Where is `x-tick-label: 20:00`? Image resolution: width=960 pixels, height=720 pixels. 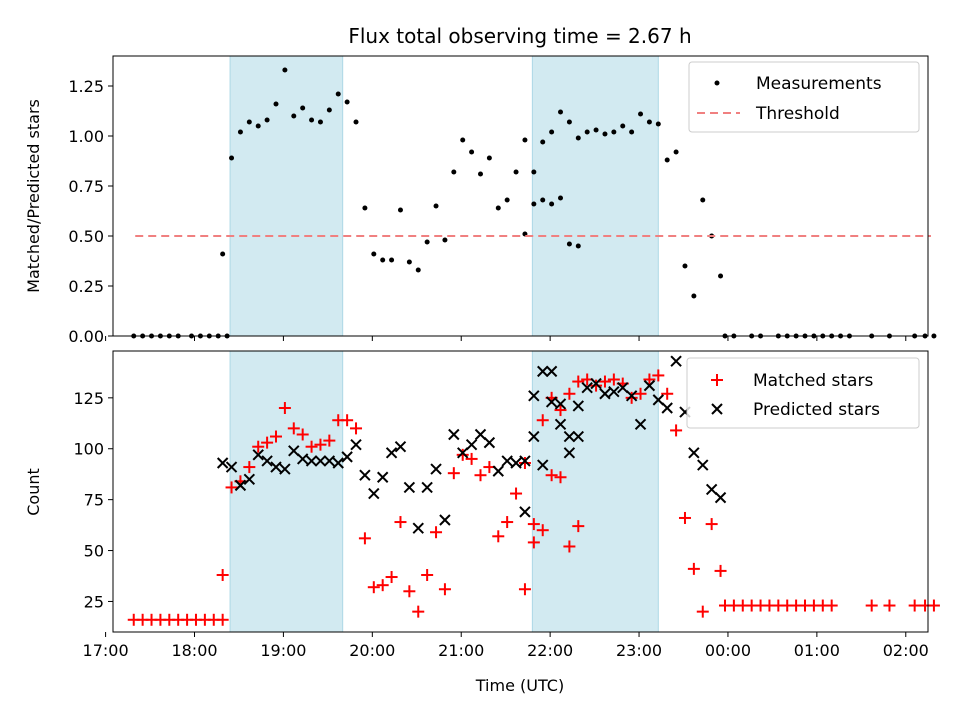 x-tick-label: 20:00 is located at coordinates (372, 650).